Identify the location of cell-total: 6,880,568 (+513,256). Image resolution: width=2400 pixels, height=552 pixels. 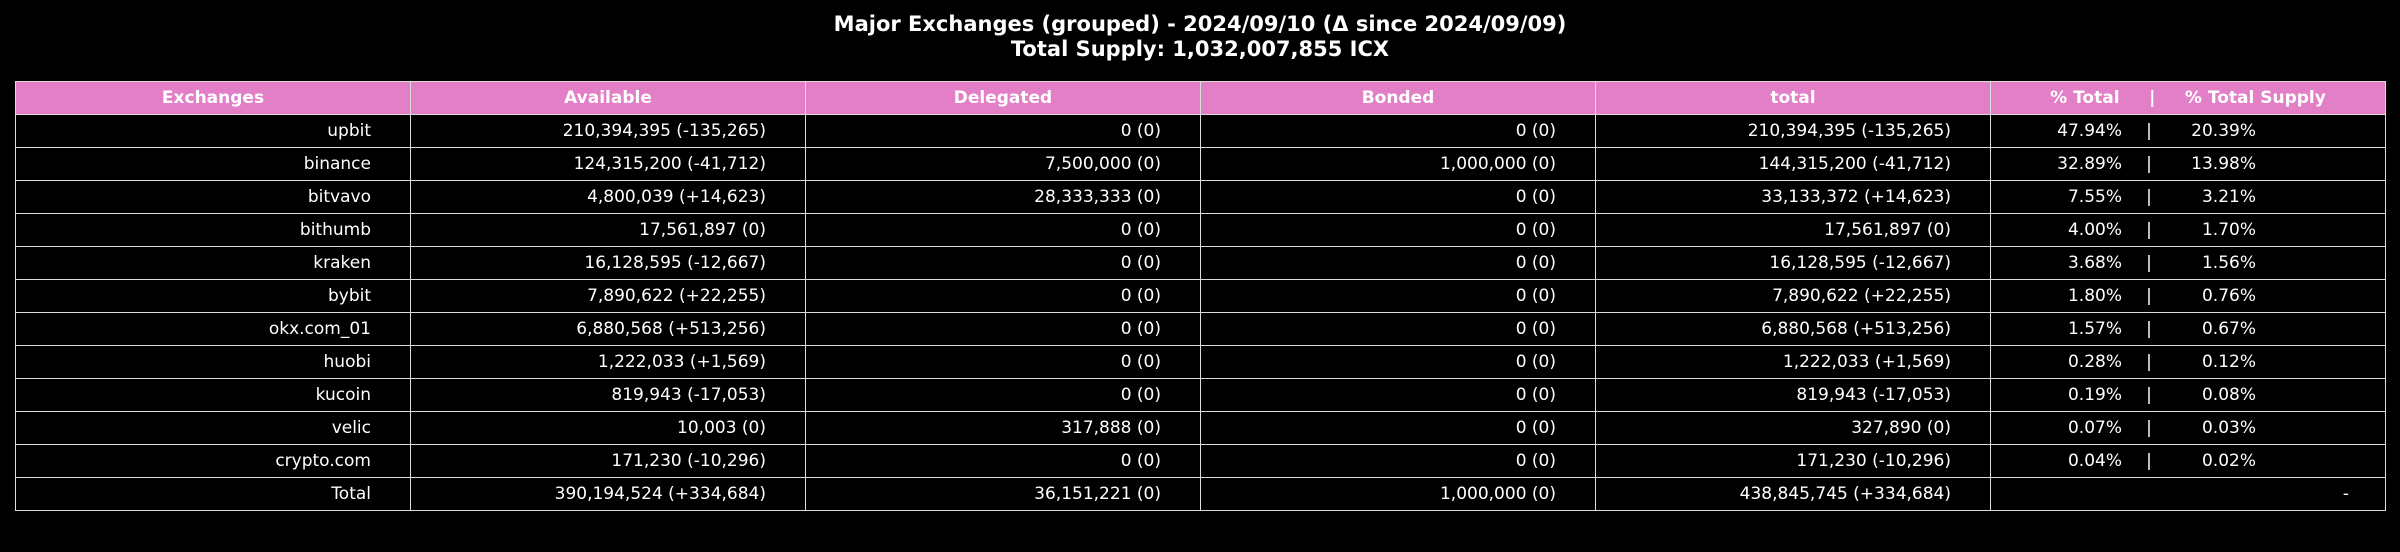
(1793, 329).